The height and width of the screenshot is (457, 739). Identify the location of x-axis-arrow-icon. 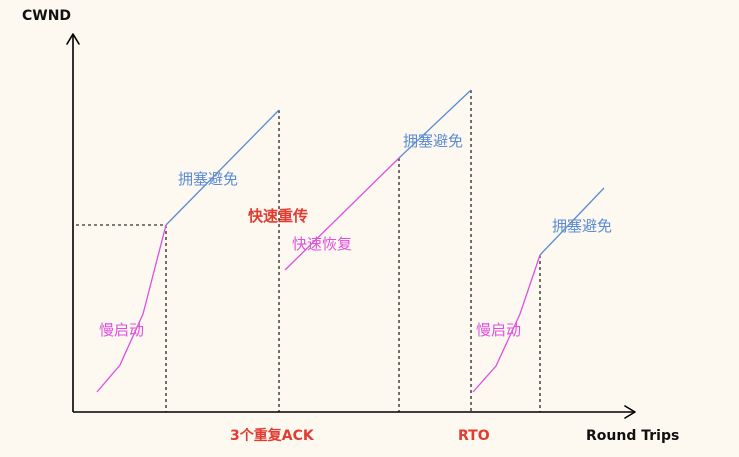
(630, 412).